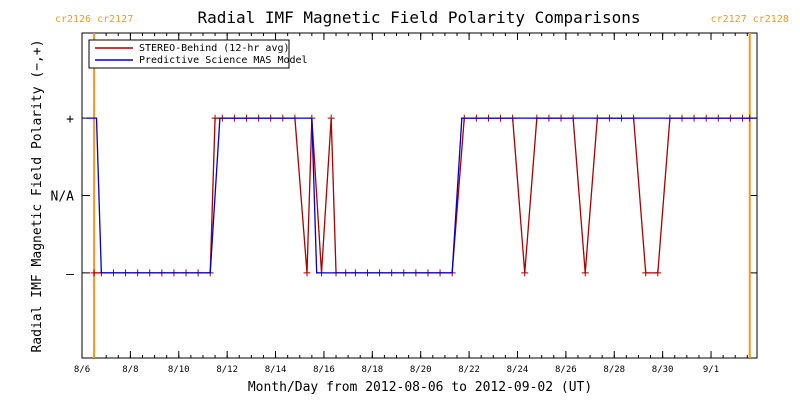 The image size is (800, 400). Describe the element at coordinates (711, 370) in the screenshot. I see `x-tick-label: 9/1` at that location.